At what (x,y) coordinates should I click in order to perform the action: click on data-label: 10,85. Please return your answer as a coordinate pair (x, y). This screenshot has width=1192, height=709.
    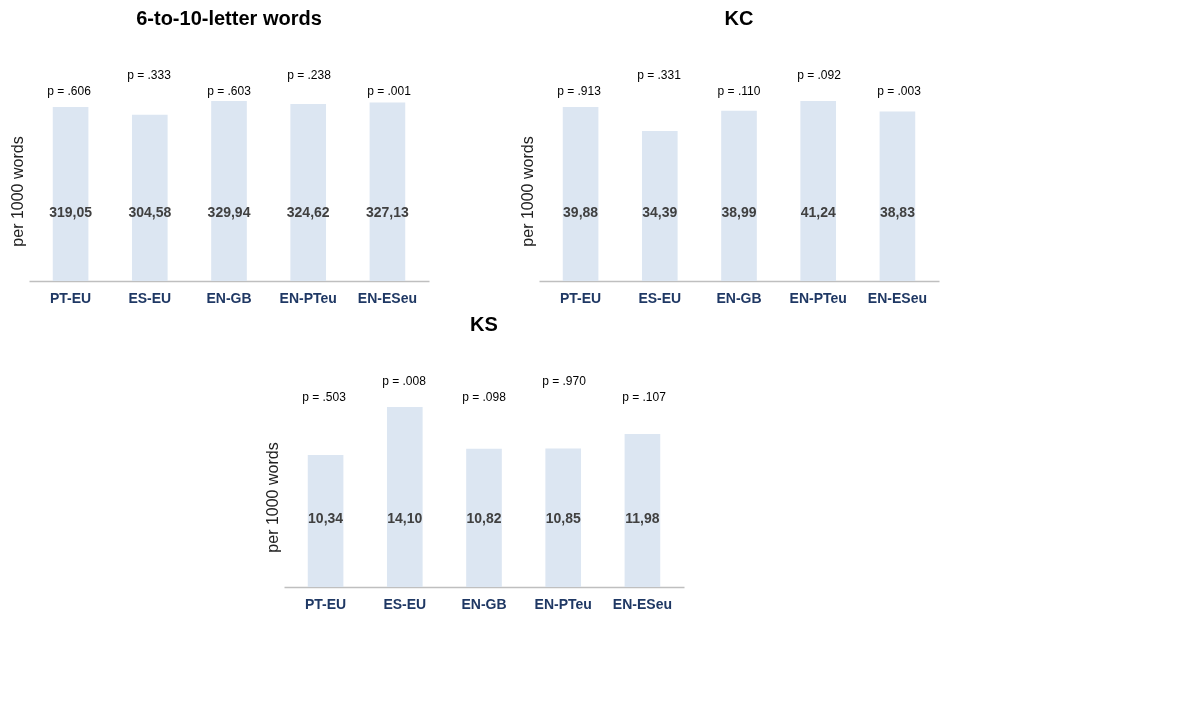
    Looking at the image, I should click on (563, 517).